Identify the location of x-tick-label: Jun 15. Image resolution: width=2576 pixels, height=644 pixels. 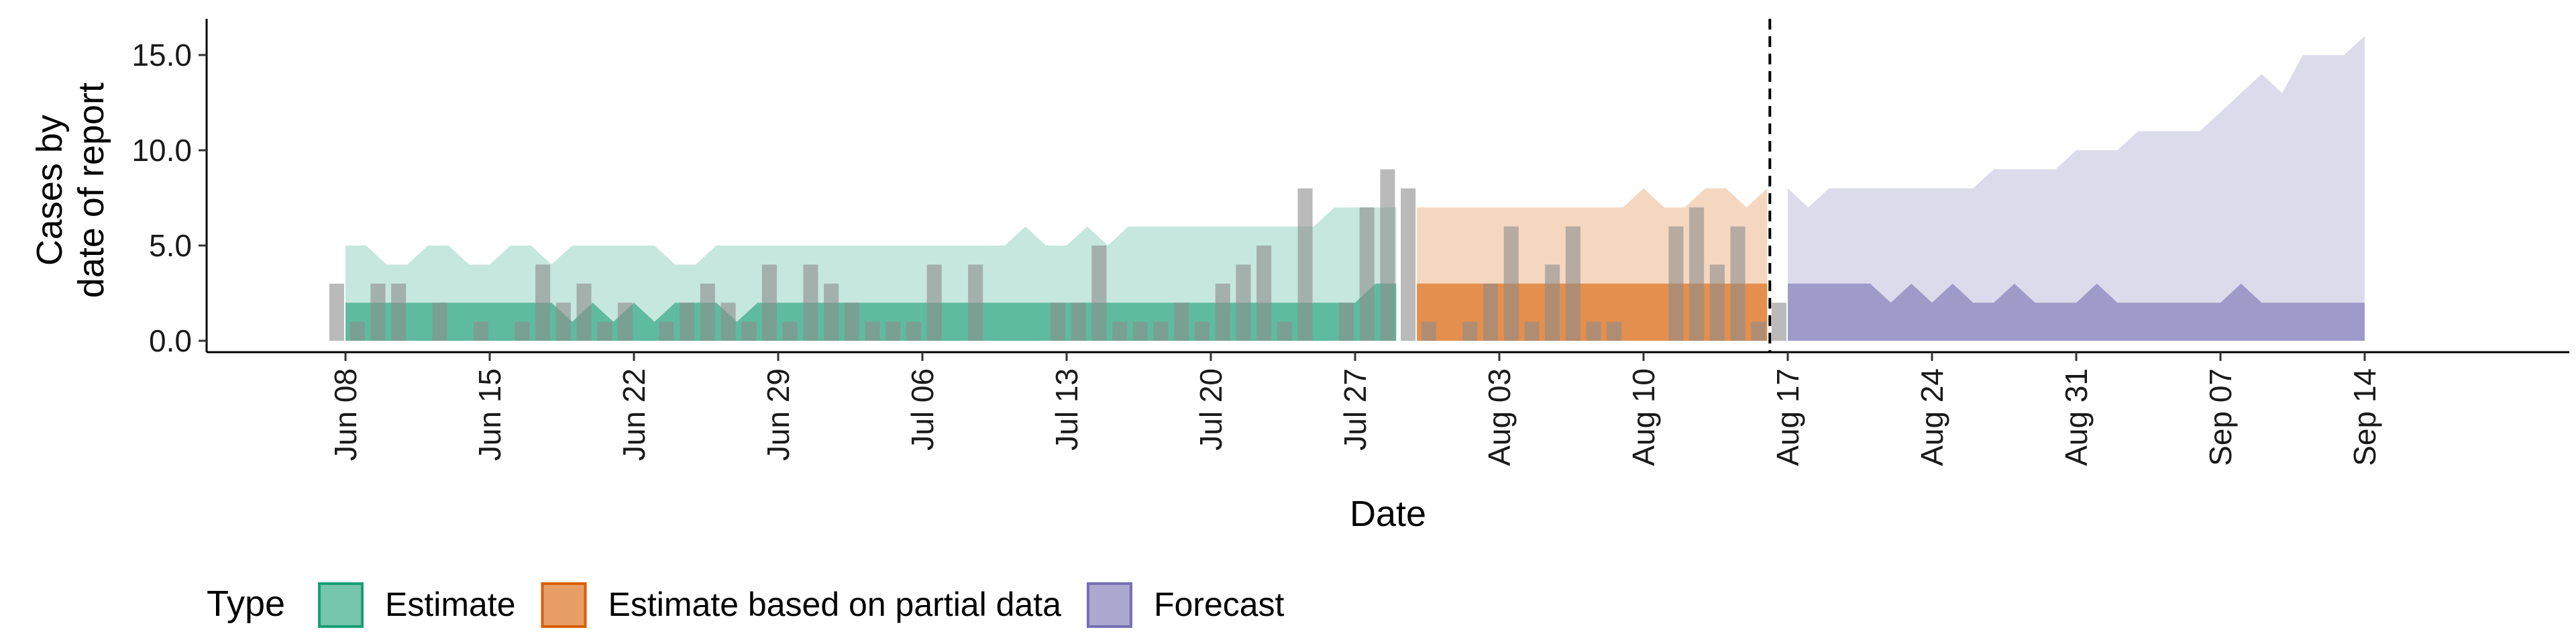
(489, 414).